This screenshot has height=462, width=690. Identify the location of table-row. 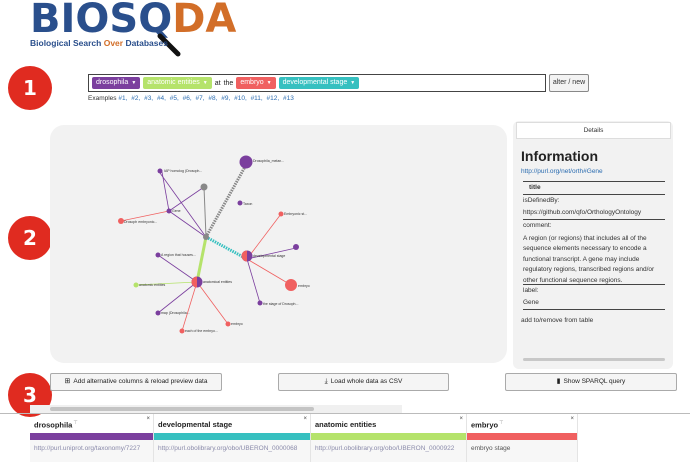
(304, 451).